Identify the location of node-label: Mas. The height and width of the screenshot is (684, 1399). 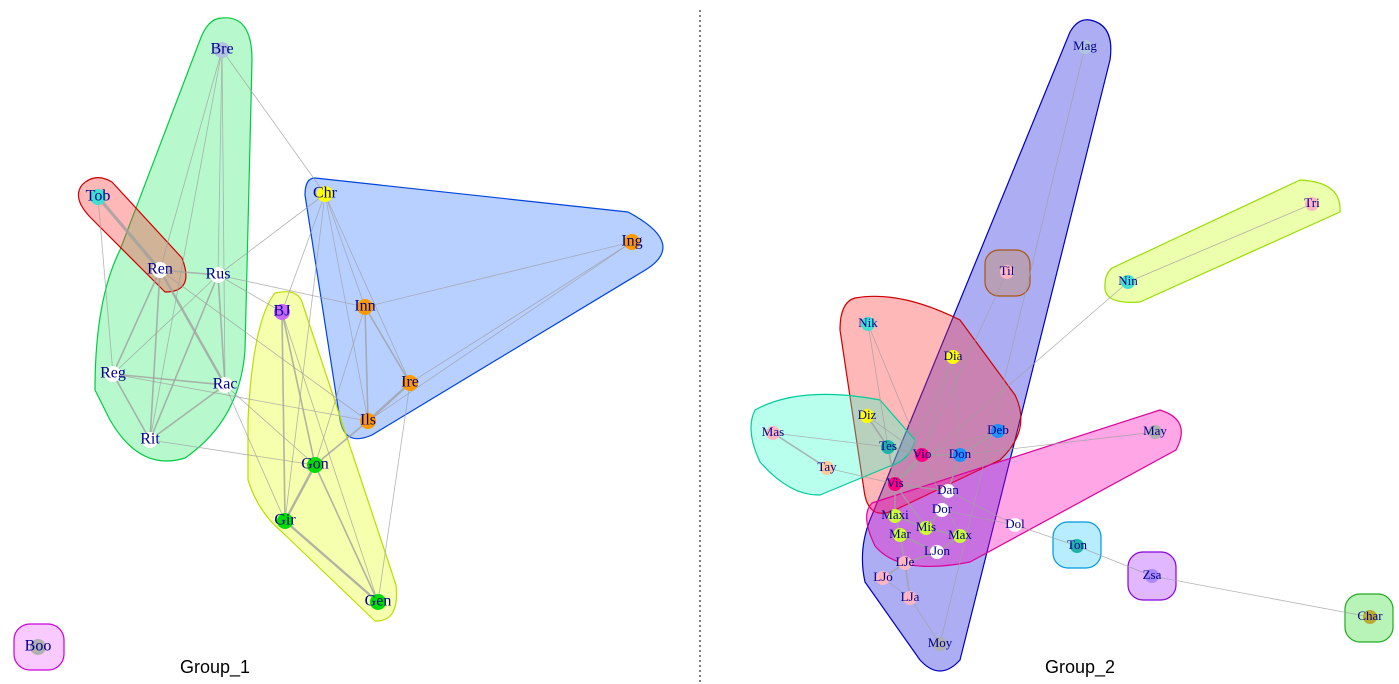
(773, 431).